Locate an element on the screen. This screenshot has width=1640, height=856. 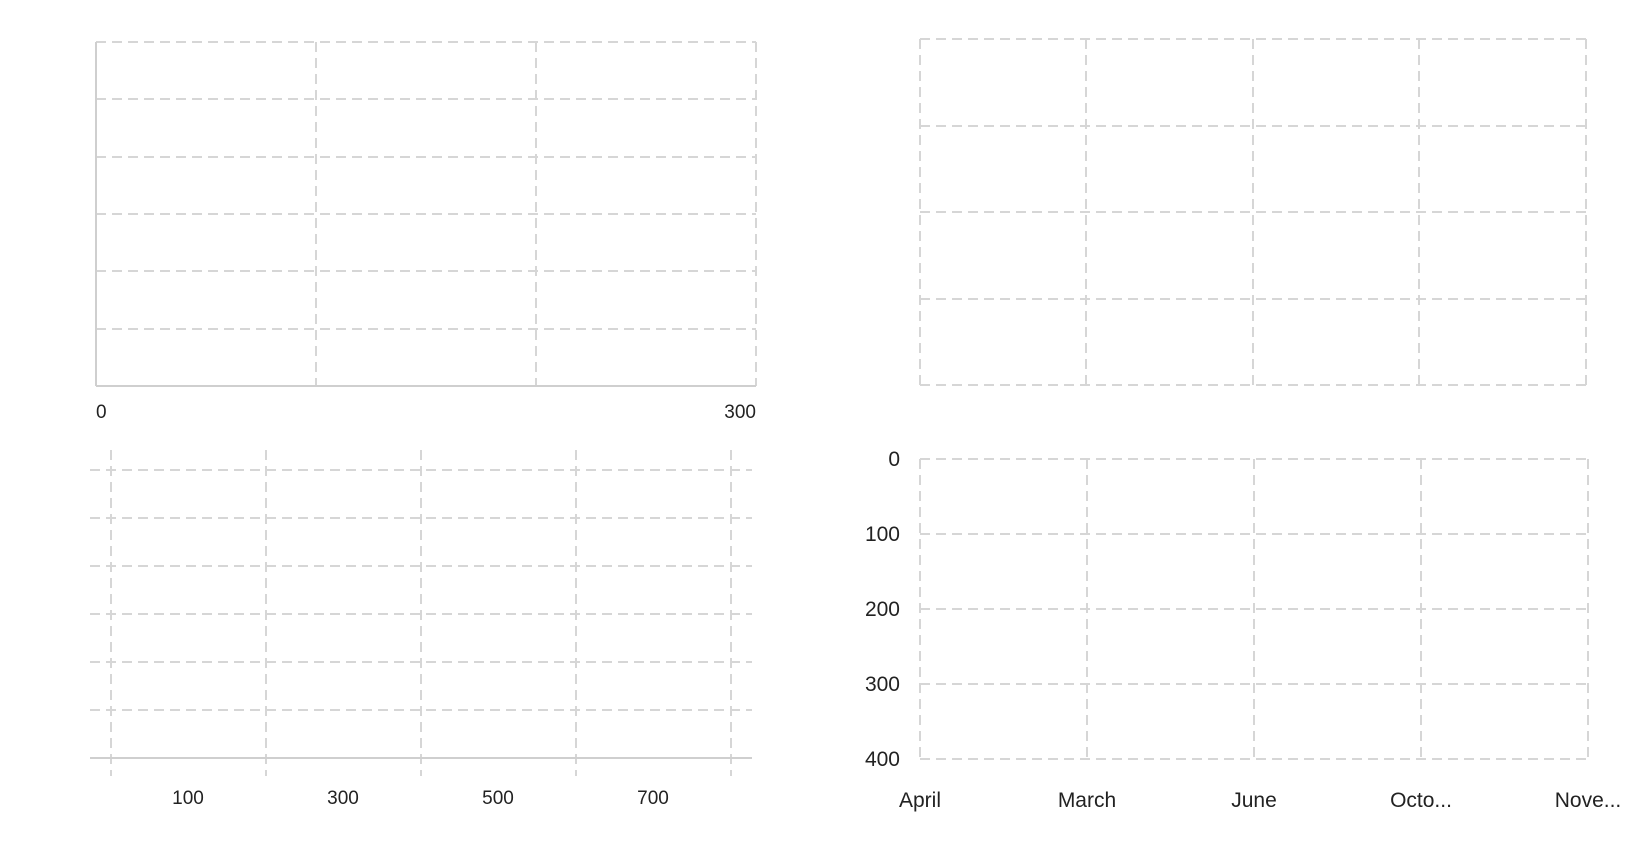
chart-bottom-left-x-tick-2: 500 is located at coordinates (498, 798).